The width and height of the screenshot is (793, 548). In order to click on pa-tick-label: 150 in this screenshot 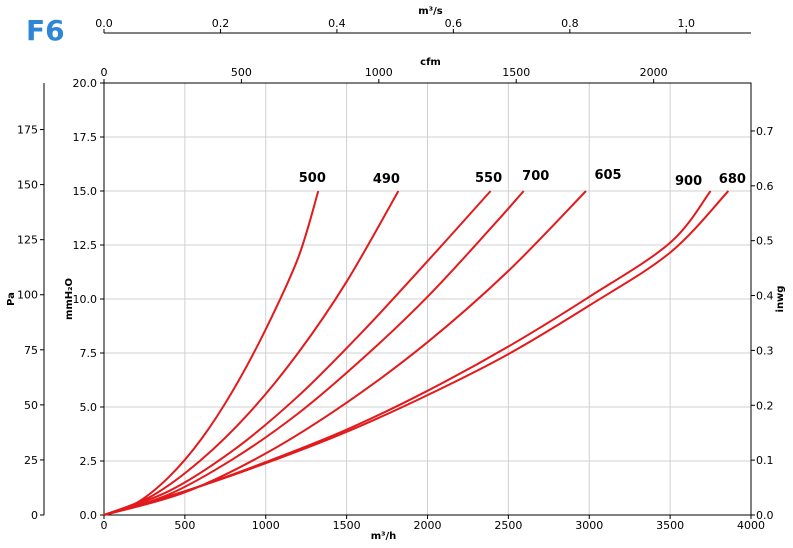, I will do `click(27, 185)`.